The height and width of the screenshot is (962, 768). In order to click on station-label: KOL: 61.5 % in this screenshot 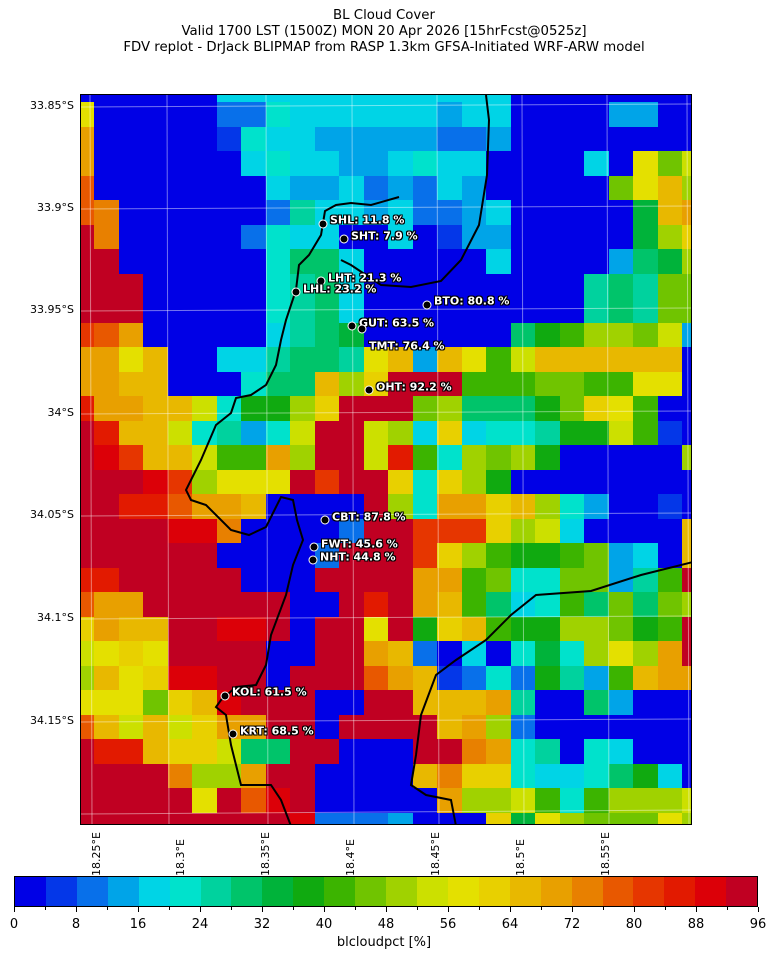, I will do `click(269, 692)`.